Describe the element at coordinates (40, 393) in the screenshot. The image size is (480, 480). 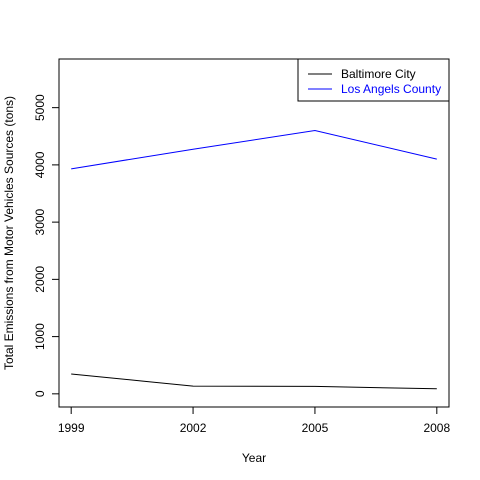
I see `y-tick-label: 0` at that location.